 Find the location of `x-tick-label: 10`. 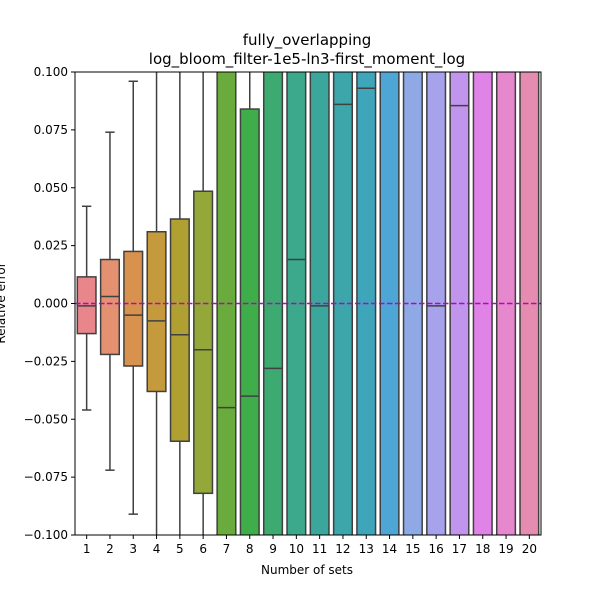

x-tick-label: 10 is located at coordinates (296, 549).